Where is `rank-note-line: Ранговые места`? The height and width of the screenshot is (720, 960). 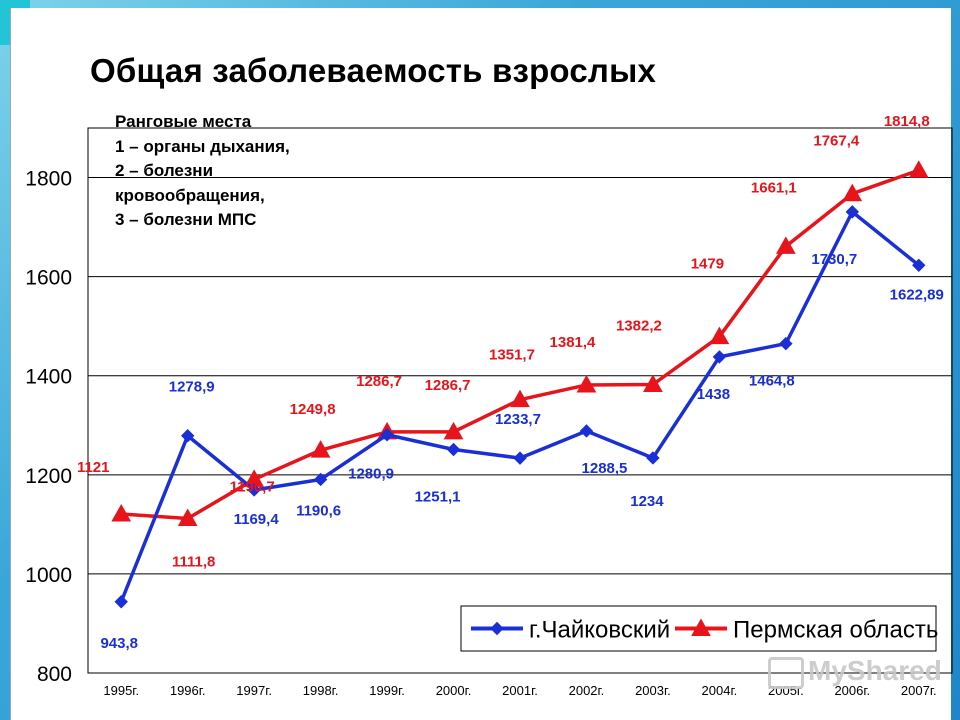
rank-note-line: Ранговые места is located at coordinates (183, 121).